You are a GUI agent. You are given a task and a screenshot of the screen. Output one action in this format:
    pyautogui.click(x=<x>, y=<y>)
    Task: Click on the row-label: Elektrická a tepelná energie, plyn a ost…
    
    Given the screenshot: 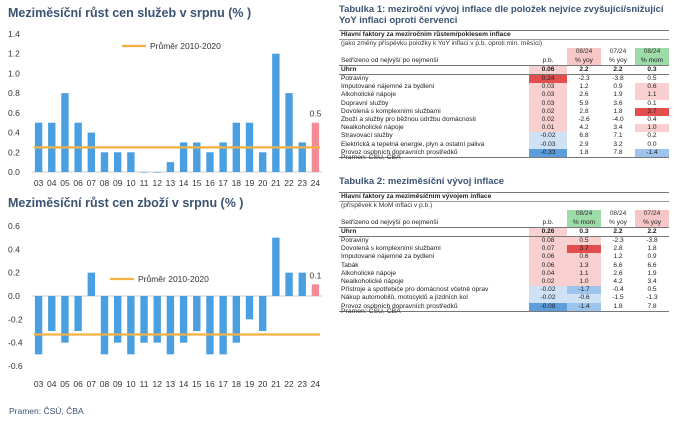 What is the action you would take?
    pyautogui.click(x=413, y=144)
    